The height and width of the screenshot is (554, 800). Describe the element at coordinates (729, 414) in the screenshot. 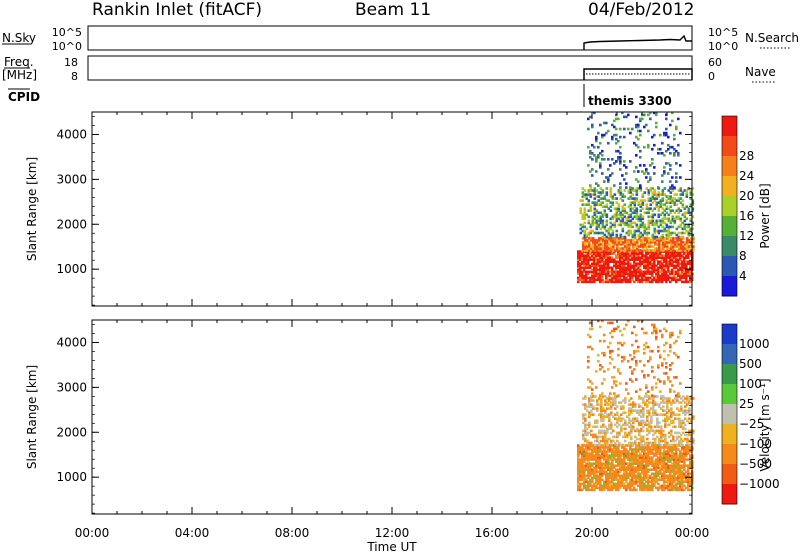

I see `velocity-colorbar-frame` at that location.